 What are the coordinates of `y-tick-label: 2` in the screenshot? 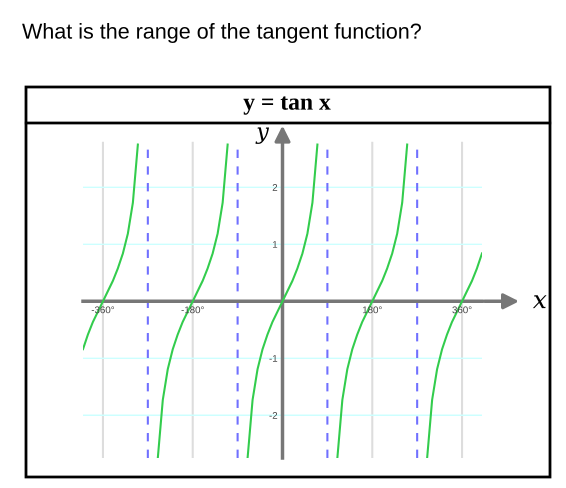 It's located at (275, 187).